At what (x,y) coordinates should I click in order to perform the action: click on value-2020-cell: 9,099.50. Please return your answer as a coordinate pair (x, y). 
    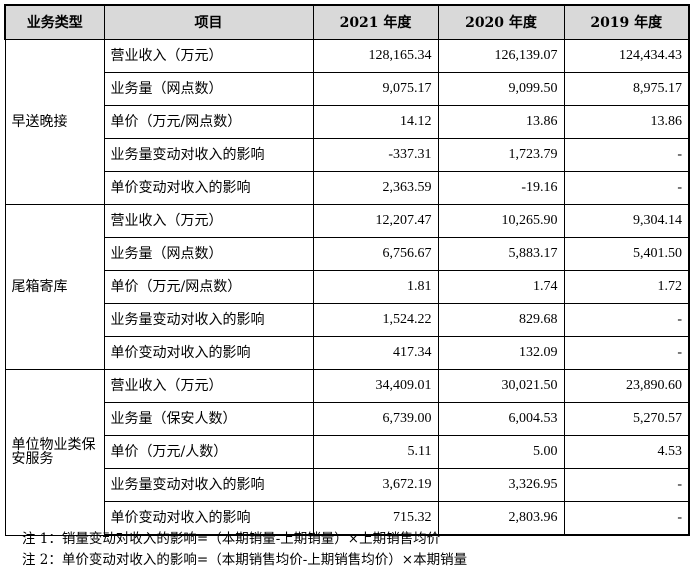
    Looking at the image, I should click on (501, 89).